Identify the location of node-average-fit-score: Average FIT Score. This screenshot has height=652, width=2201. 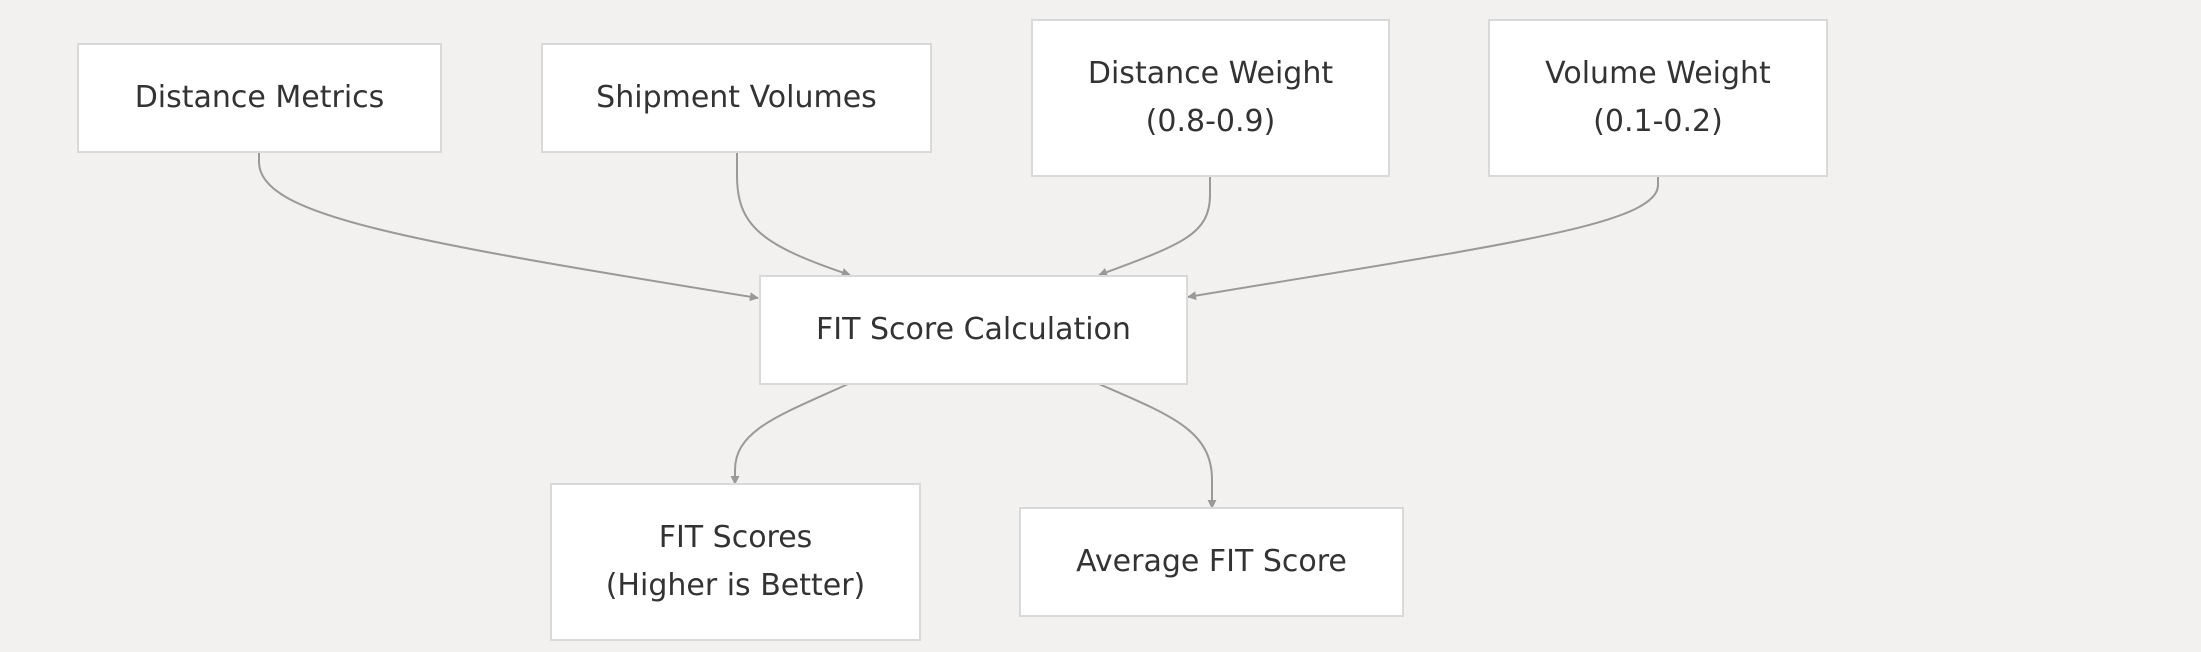
(1211, 562).